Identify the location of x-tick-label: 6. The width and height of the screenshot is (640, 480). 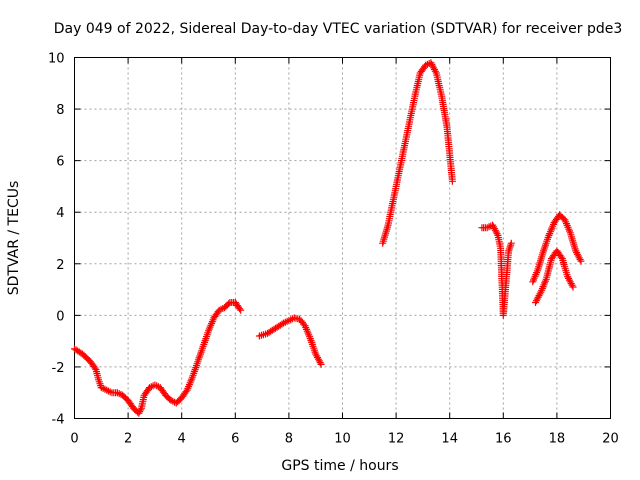
(235, 439).